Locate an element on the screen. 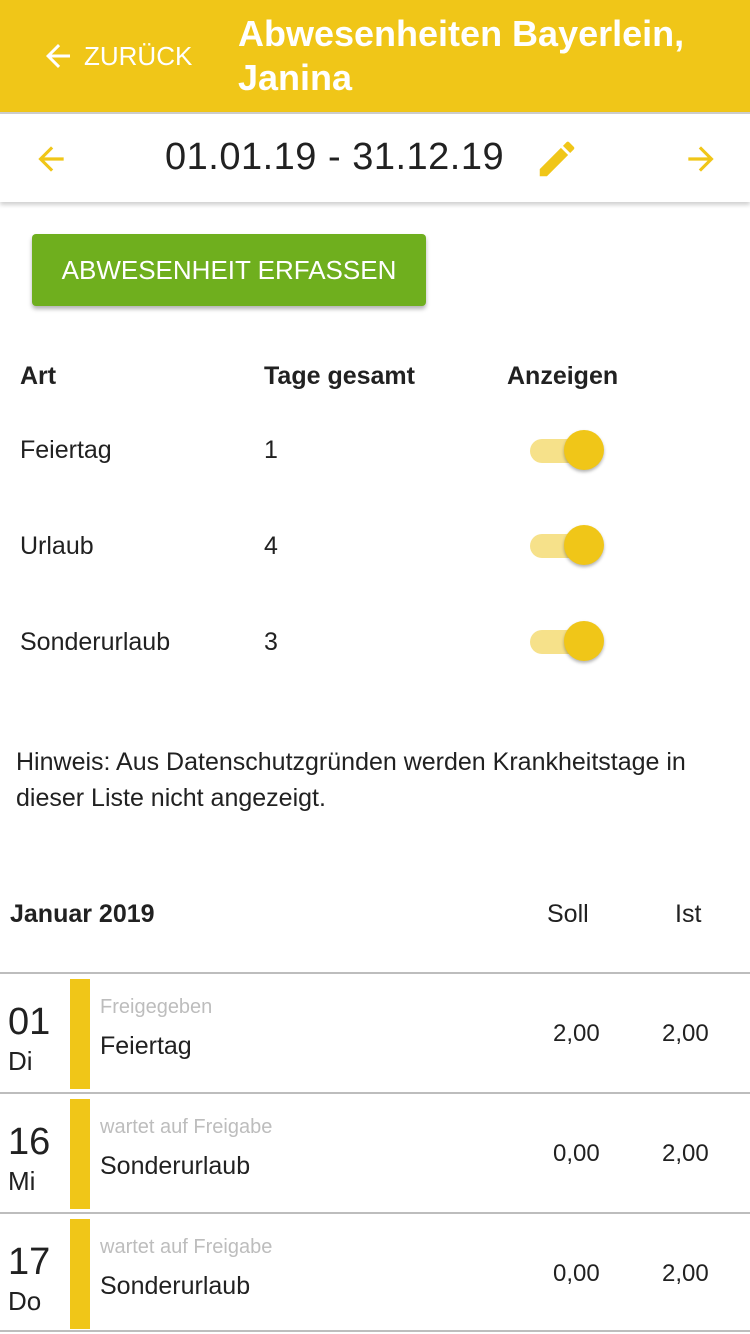 The height and width of the screenshot is (1334, 750). day-number: 01 is located at coordinates (29, 1022).